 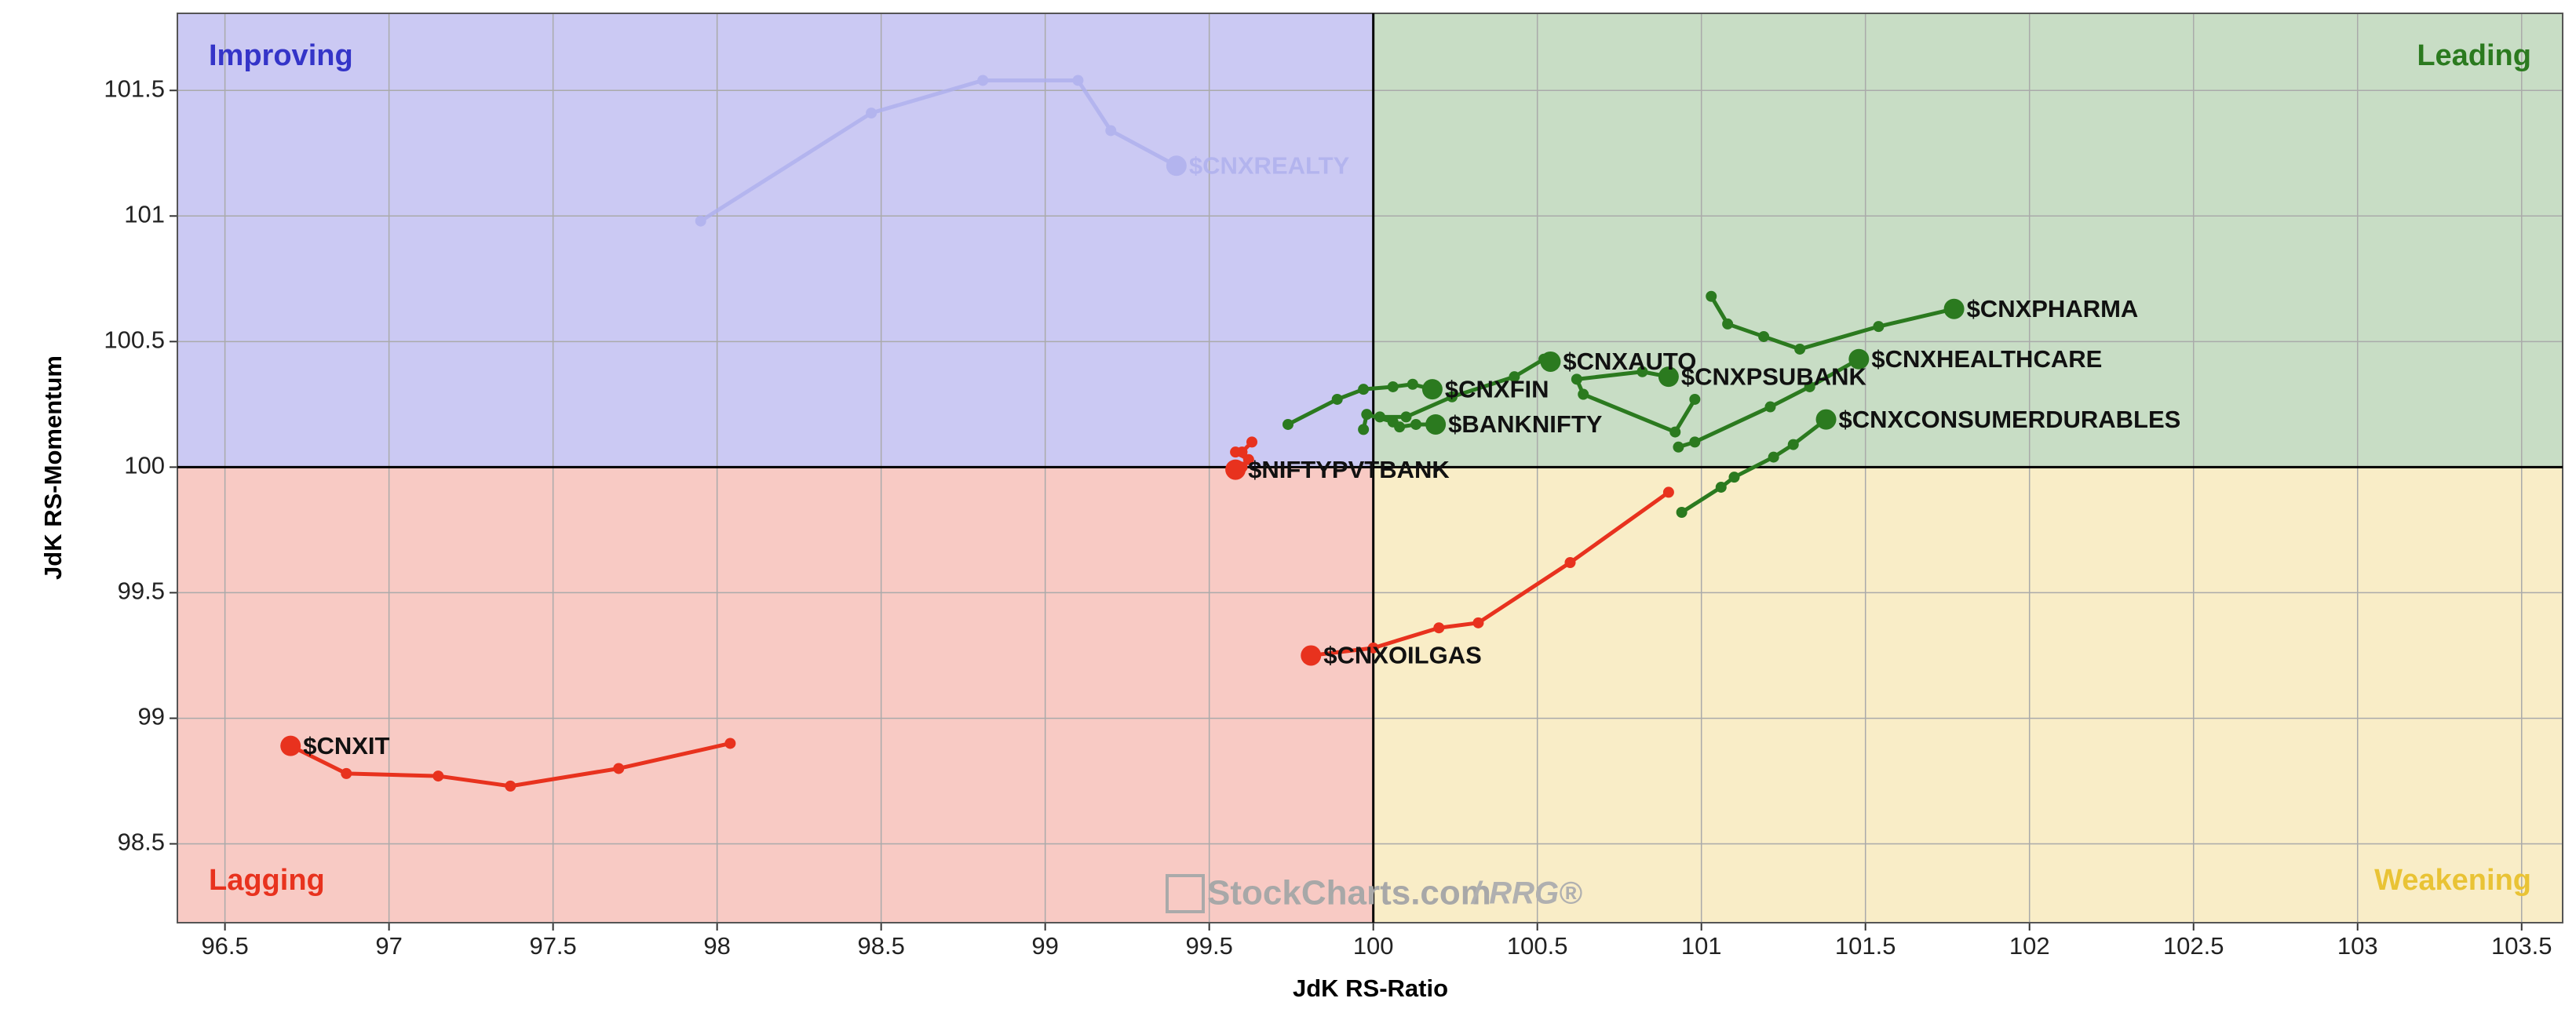 I want to click on x-tick-label: 100.5, so click(x=1537, y=946).